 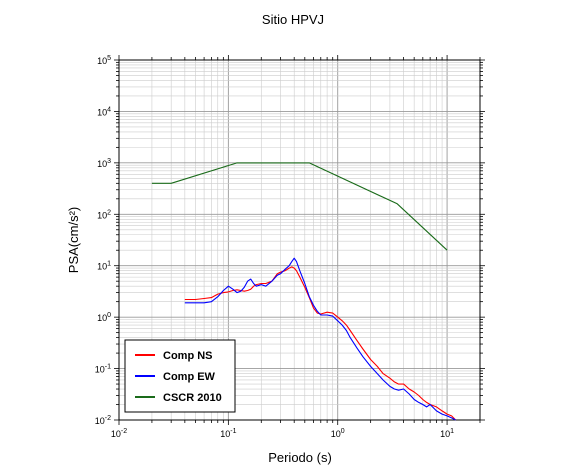 What do you see at coordinates (103, 369) in the screenshot?
I see `y-tick-label: 10⁻¹` at bounding box center [103, 369].